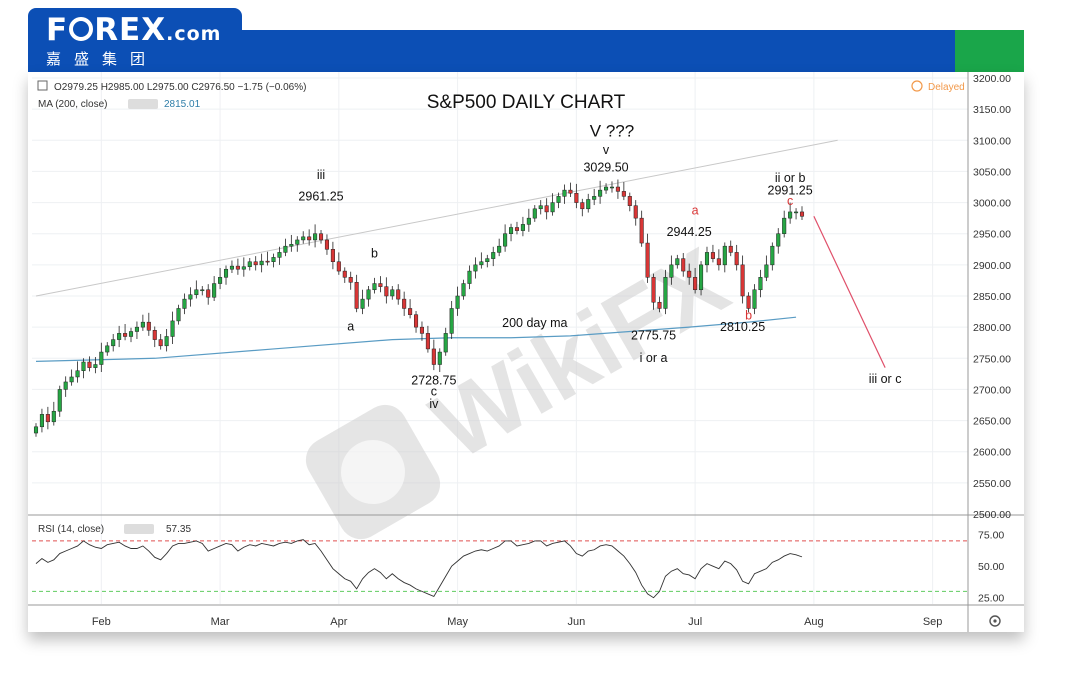 The image size is (1080, 689). Describe the element at coordinates (81, 29) in the screenshot. I see `logo-o-icon` at that location.